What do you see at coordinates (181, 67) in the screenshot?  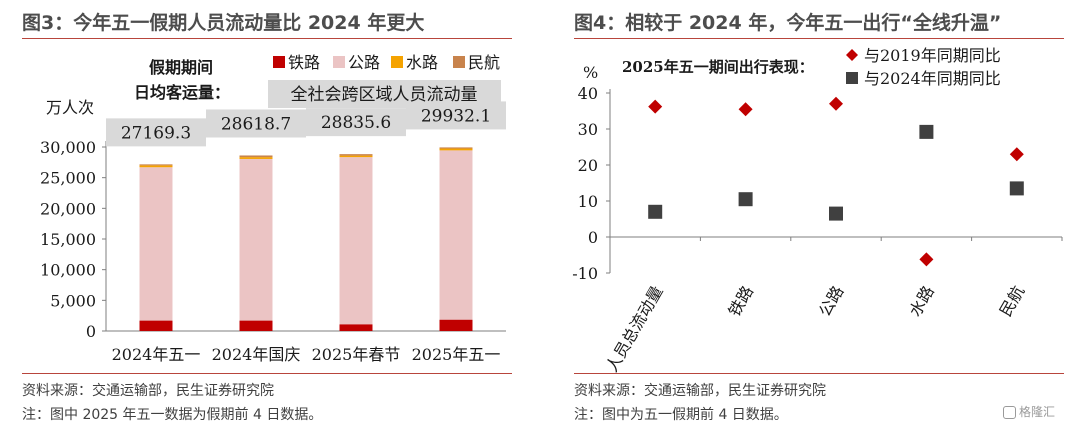 I see `caption-line-1: 假期期间` at bounding box center [181, 67].